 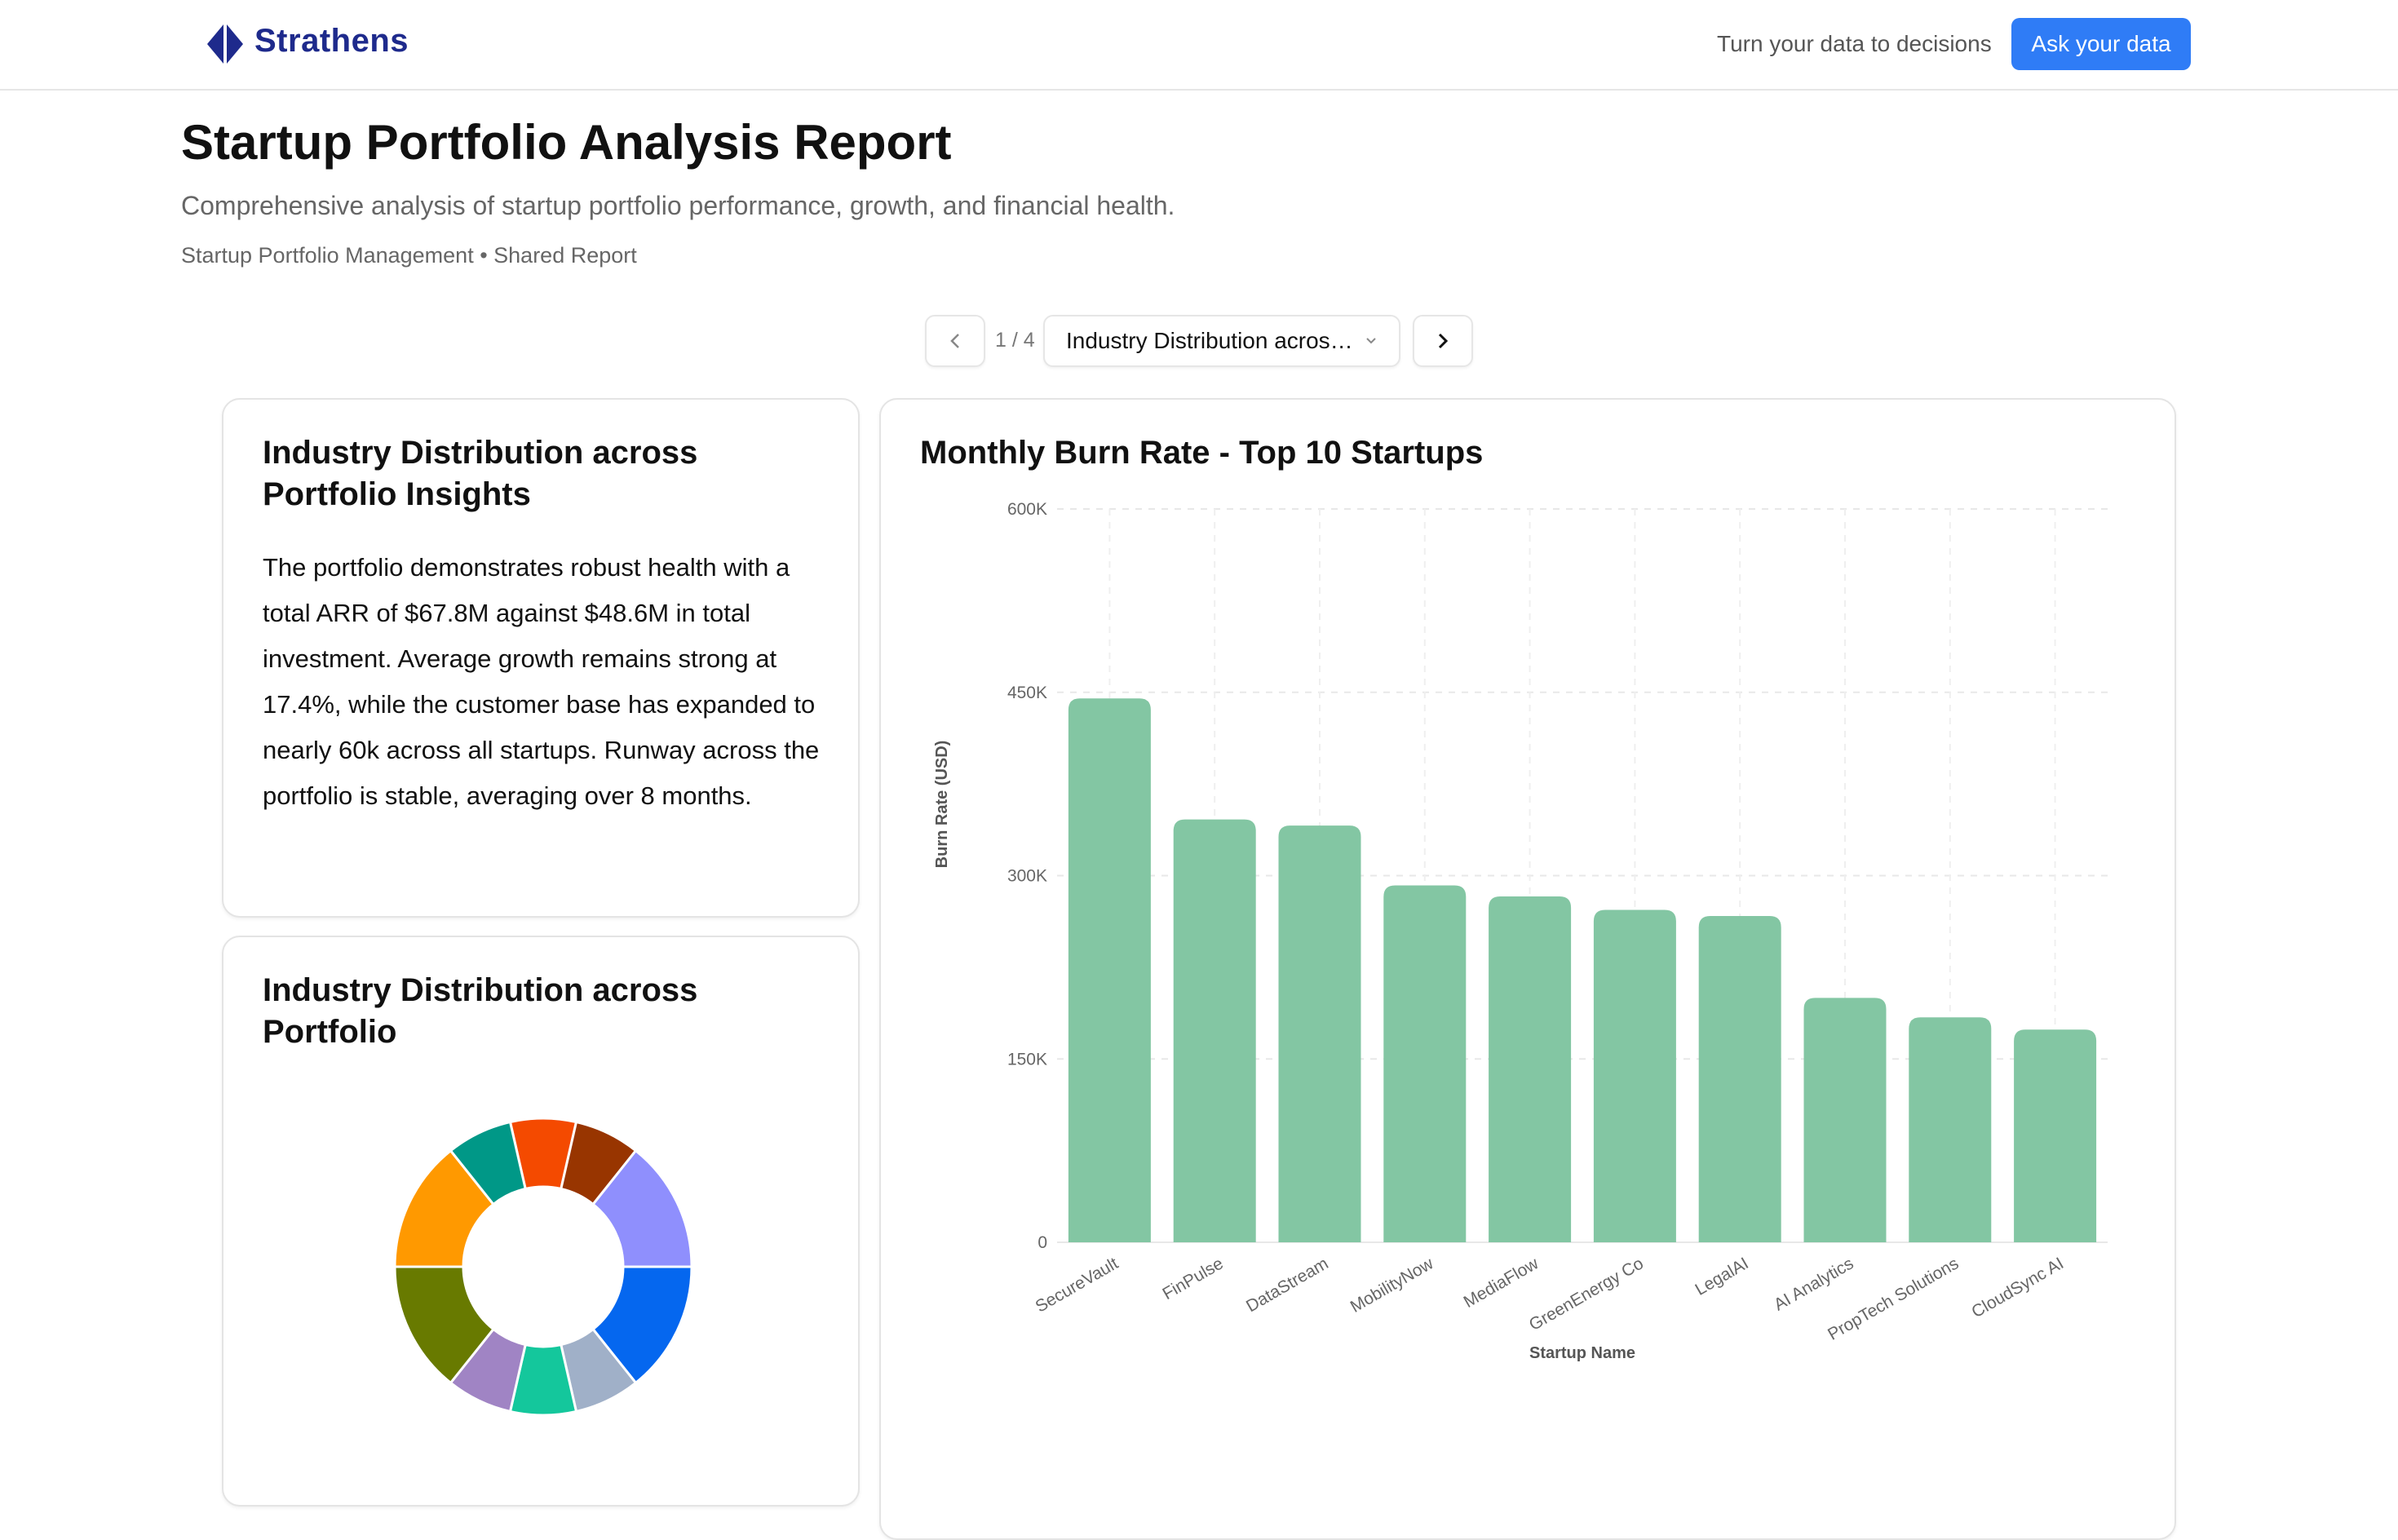 I want to click on bar-chart-title: Monthly Burn Rate - Top 10 Startups, so click(x=1202, y=453).